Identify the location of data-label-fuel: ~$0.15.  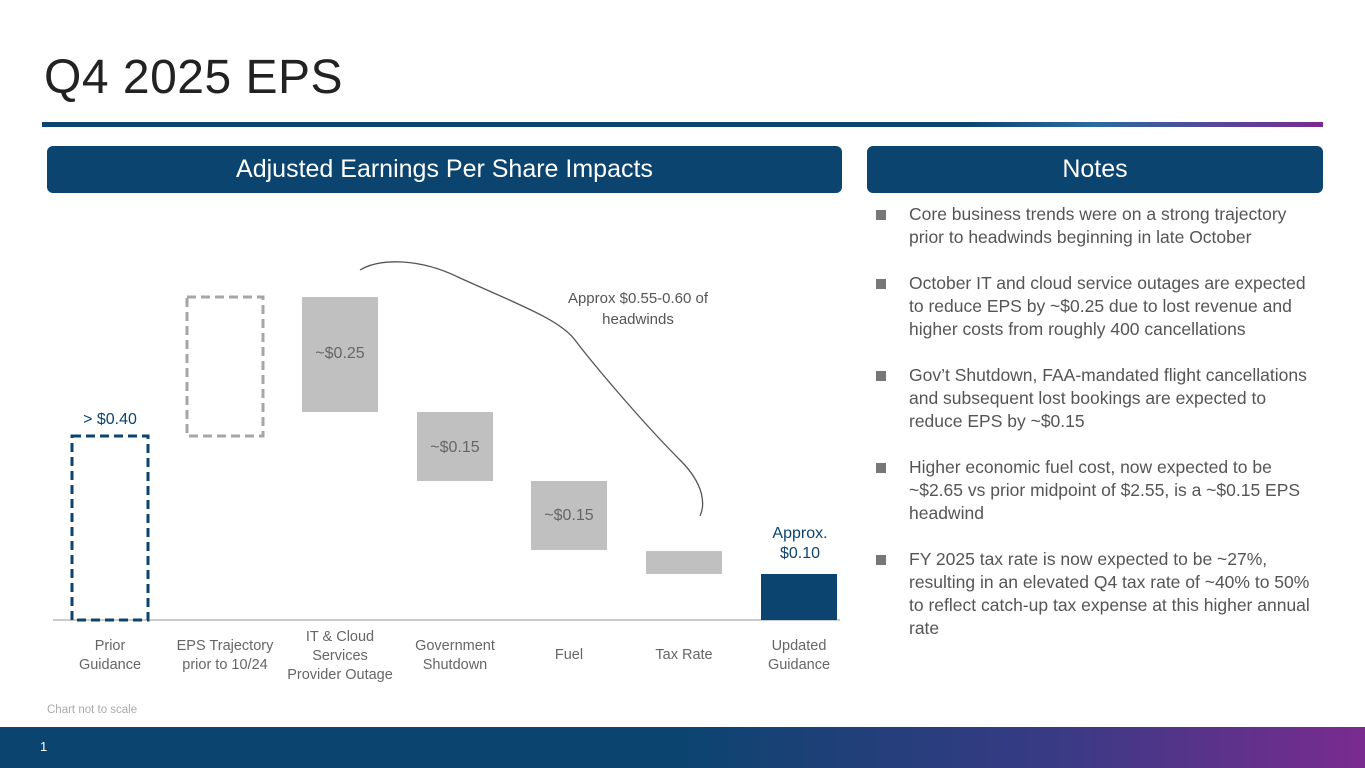
(568, 515).